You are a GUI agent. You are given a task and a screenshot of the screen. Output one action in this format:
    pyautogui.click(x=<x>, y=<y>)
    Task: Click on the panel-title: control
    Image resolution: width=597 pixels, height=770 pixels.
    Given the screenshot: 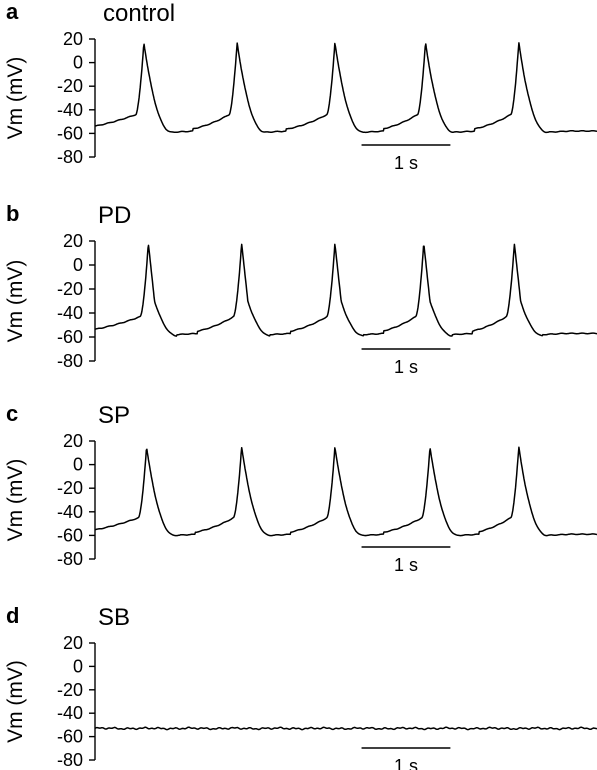 What is the action you would take?
    pyautogui.click(x=139, y=13)
    